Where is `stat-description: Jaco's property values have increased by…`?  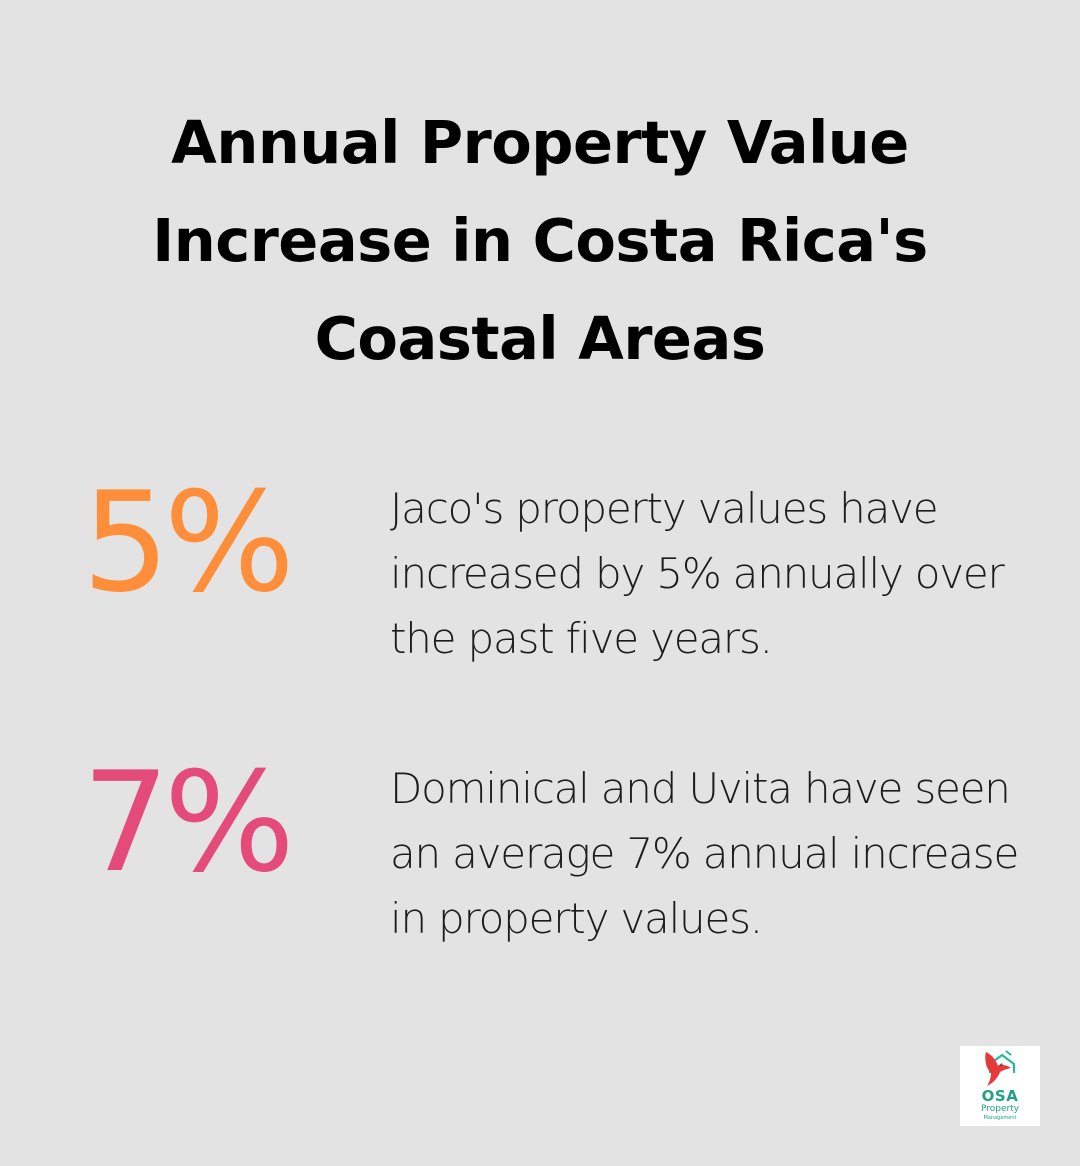 stat-description: Jaco's property values have increased by… is located at coordinates (697, 573).